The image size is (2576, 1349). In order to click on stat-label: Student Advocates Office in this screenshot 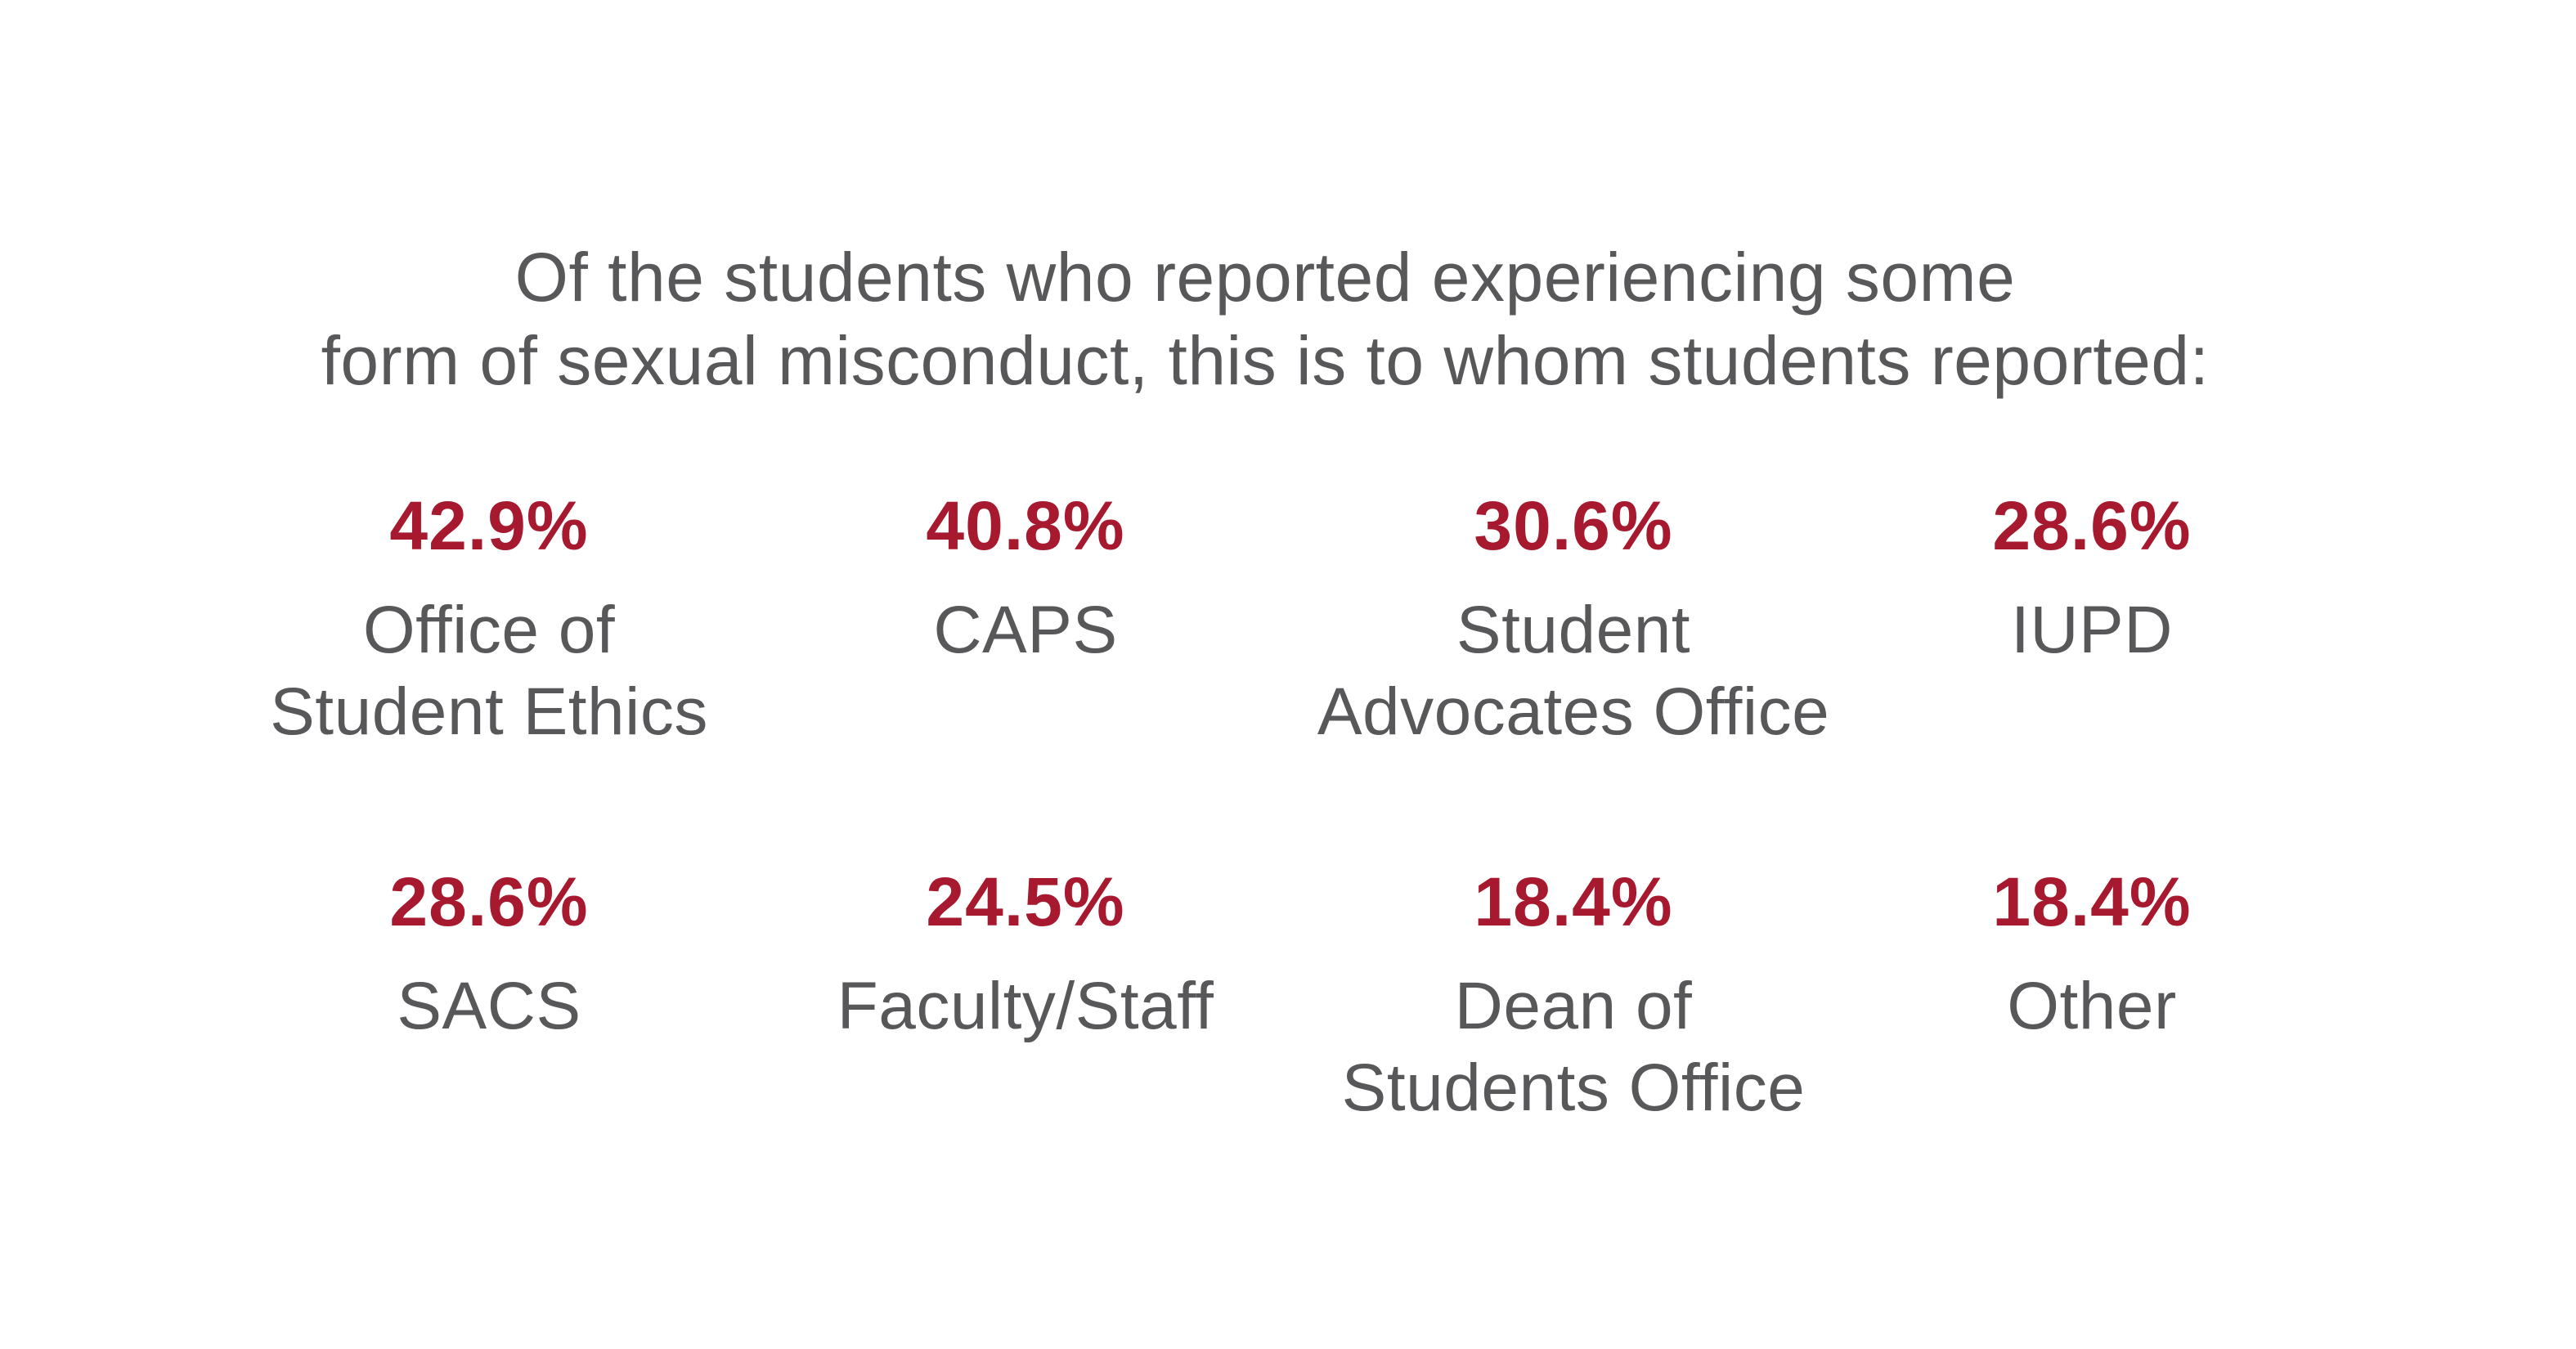, I will do `click(1574, 671)`.